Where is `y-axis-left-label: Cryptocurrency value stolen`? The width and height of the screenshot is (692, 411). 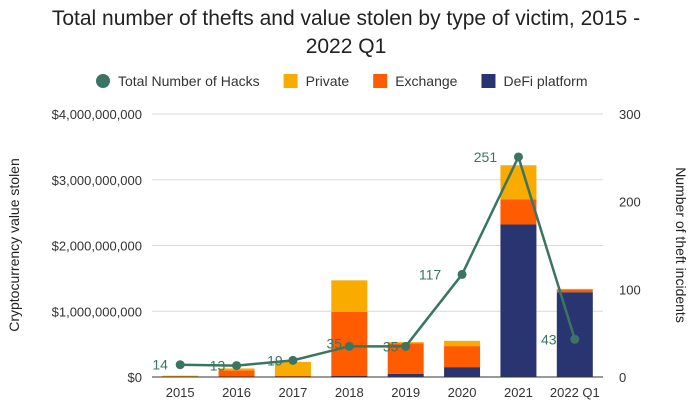
y-axis-left-label: Cryptocurrency value stolen is located at coordinates (14, 245).